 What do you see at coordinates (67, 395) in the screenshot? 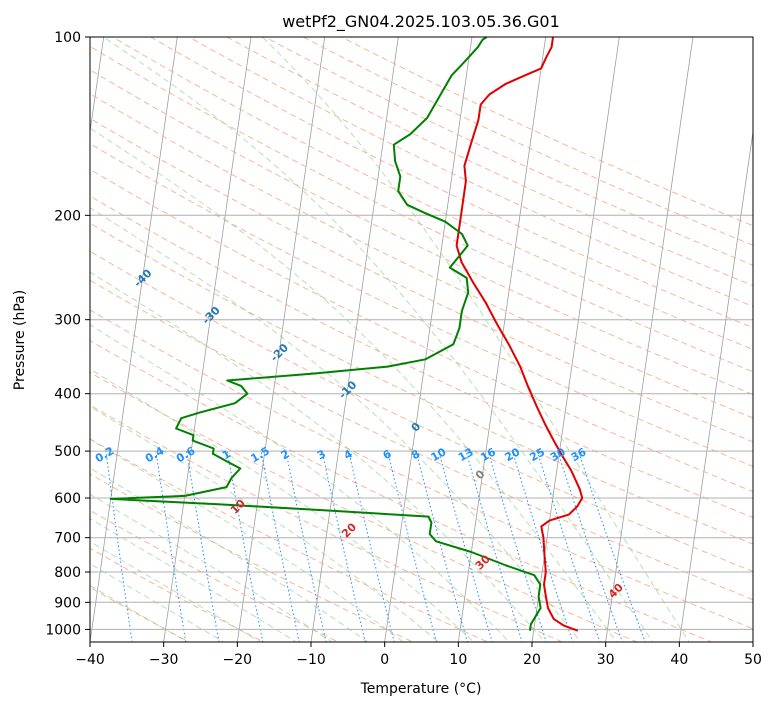
I see `y-tick-label: 400` at bounding box center [67, 395].